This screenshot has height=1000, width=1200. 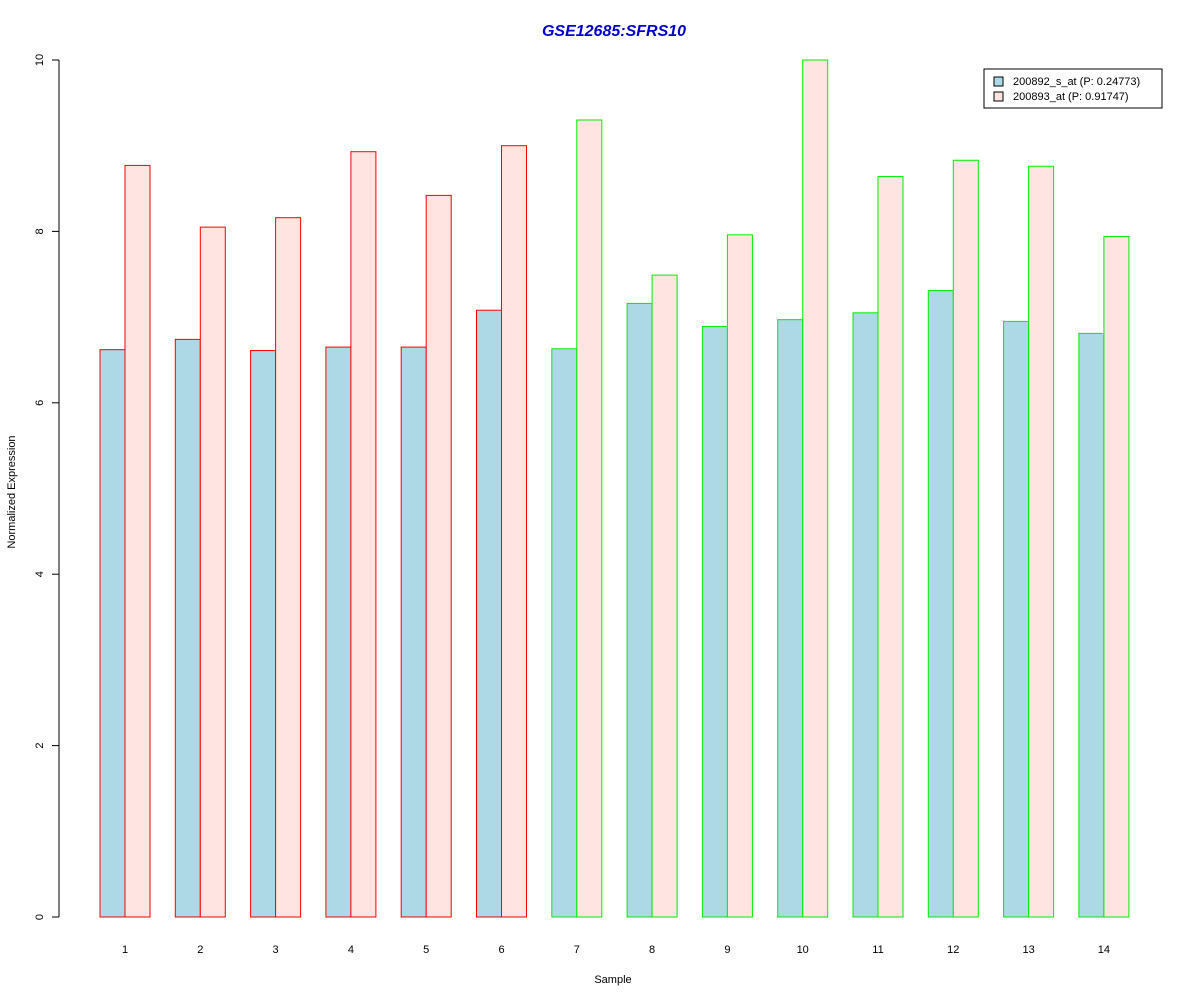 I want to click on x-tick-label: 4, so click(x=351, y=950).